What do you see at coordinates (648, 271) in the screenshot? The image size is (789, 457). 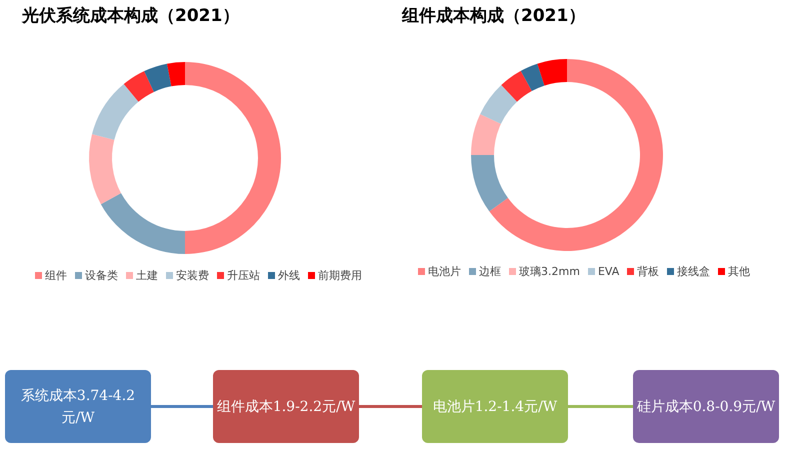 I see `legend-label: 背板` at bounding box center [648, 271].